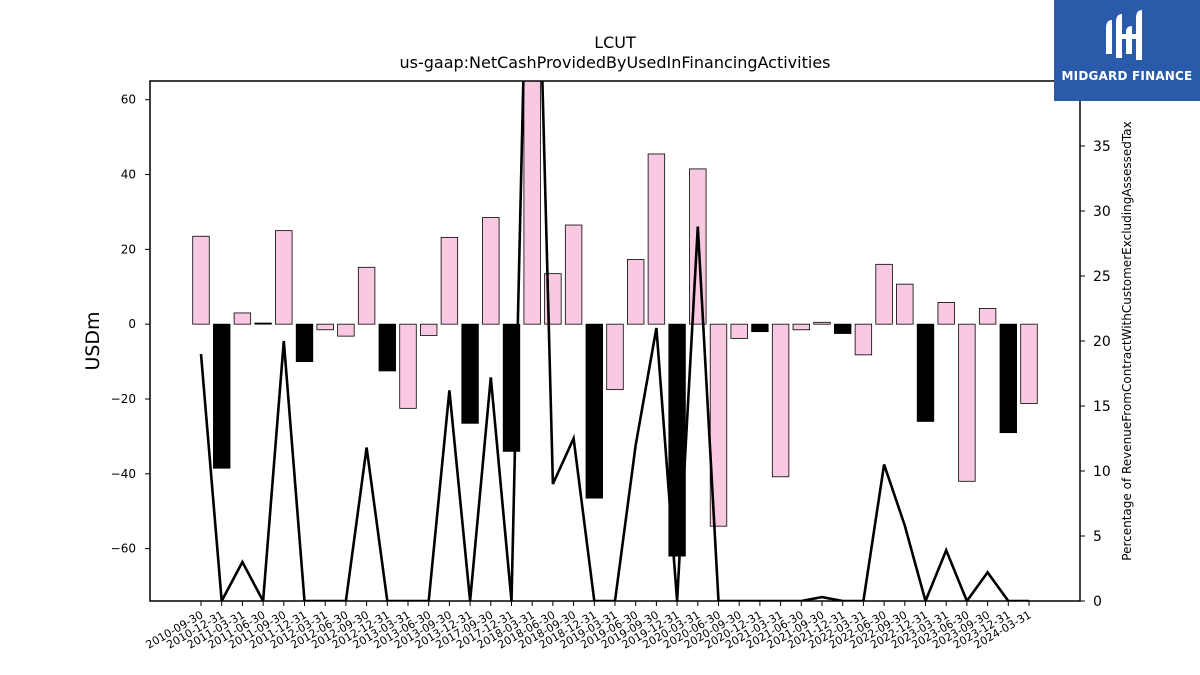  I want to click on y-tick-label: 0, so click(132, 324).